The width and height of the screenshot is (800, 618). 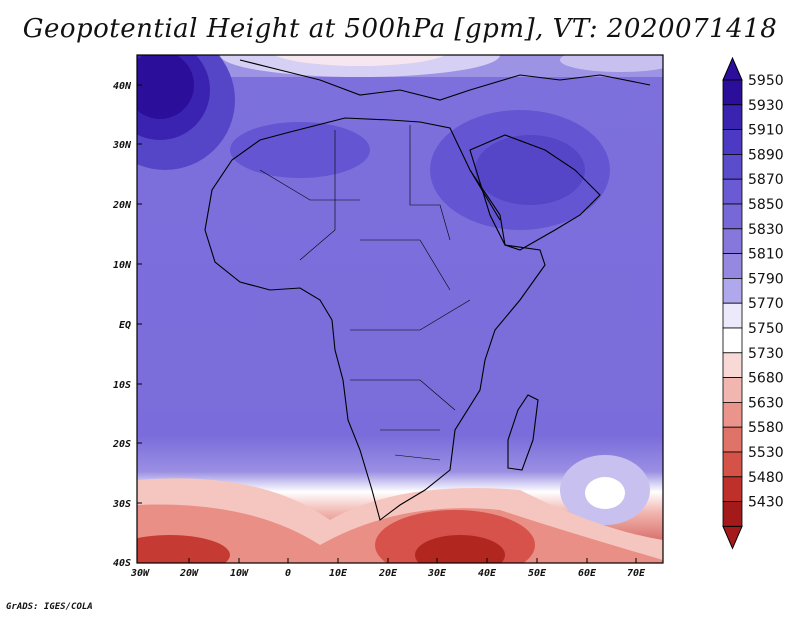 I want to click on arabia-outline, so click(x=535, y=192).